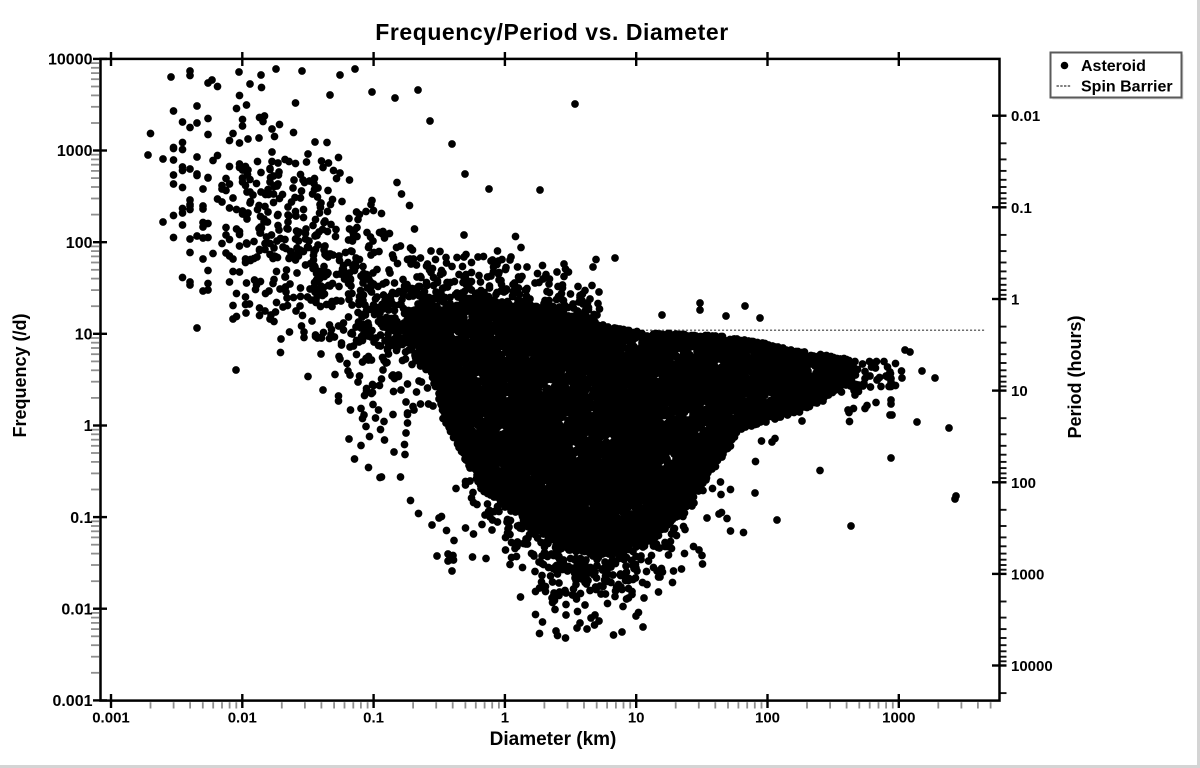  What do you see at coordinates (553, 739) in the screenshot?
I see `svg-text: Diameter (km)` at bounding box center [553, 739].